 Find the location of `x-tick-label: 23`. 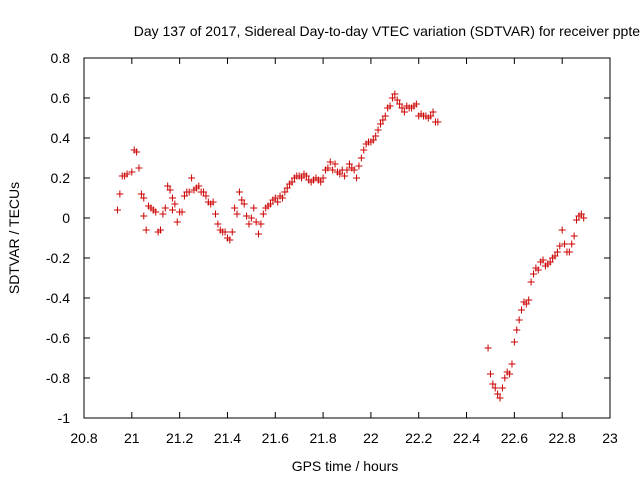

x-tick-label: 23 is located at coordinates (610, 438).